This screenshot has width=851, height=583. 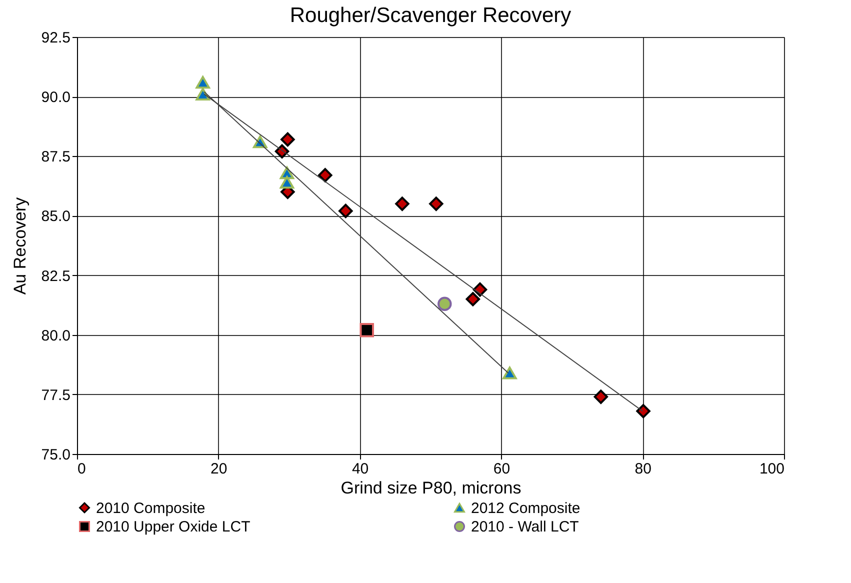 I want to click on y-axis-title: Au Recovery, so click(x=20, y=245).